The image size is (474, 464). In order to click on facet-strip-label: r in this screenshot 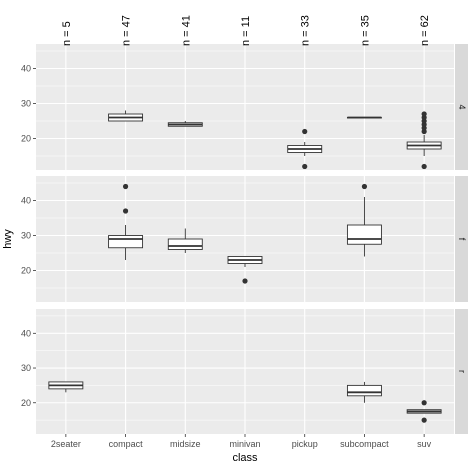, I will do `click(462, 371)`.